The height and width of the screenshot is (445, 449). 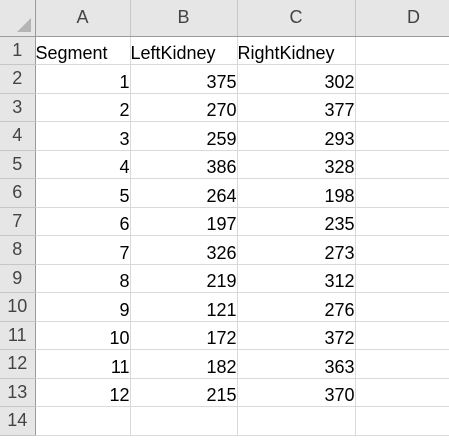 I want to click on sheet-row-10: 10 9 121 276, so click(x=224, y=307).